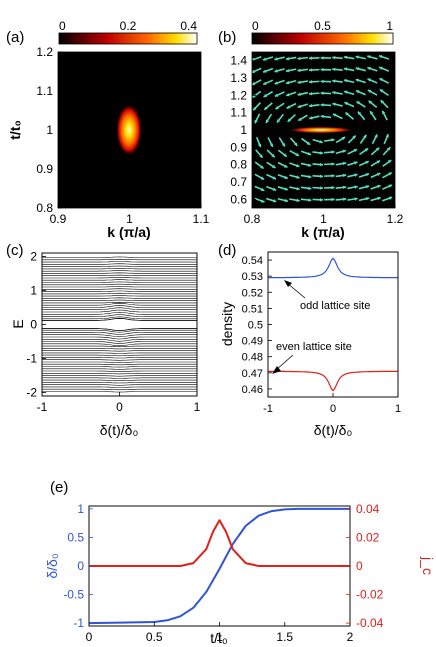 Image resolution: width=436 pixels, height=647 pixels. What do you see at coordinates (62, 26) in the screenshot?
I see `colorbar-tick-label: 0` at bounding box center [62, 26].